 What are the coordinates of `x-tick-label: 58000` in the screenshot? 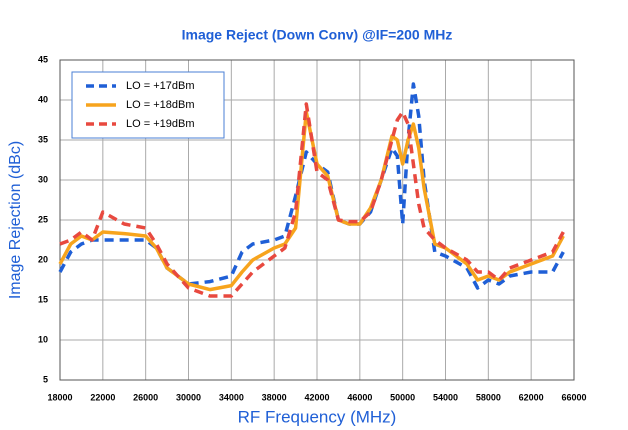 It's located at (488, 397).